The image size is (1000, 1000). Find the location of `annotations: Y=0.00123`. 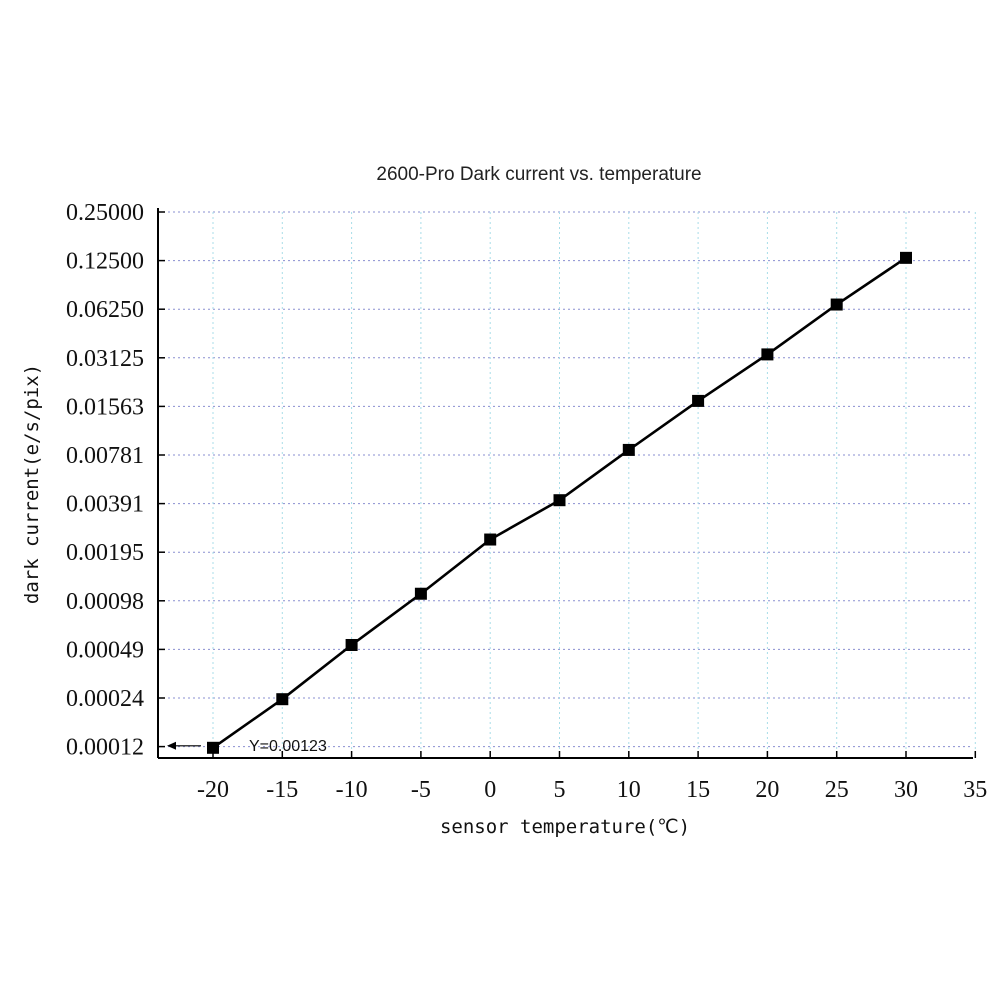

annotations: Y=0.00123 is located at coordinates (247, 746).